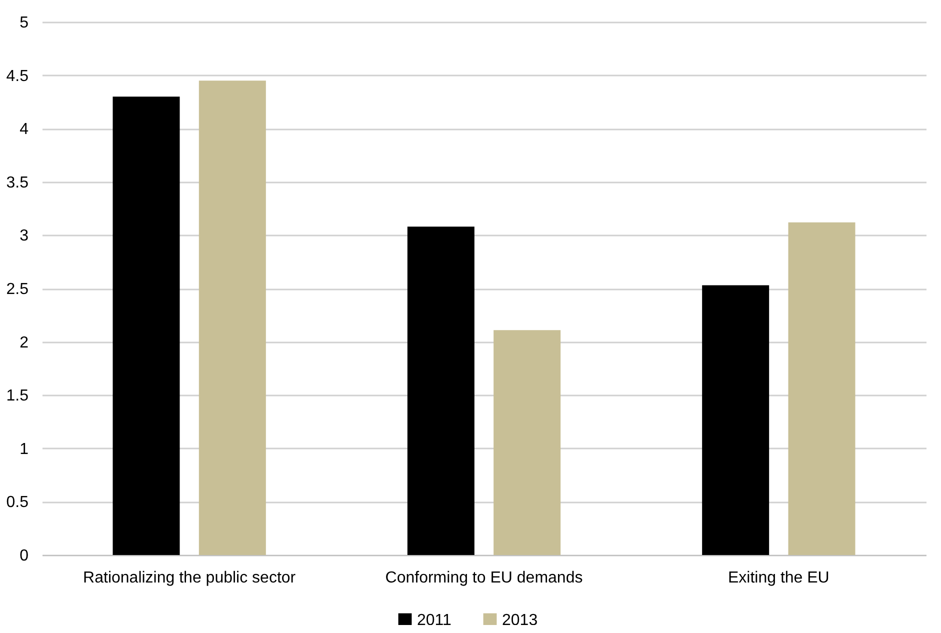  I want to click on y-tick-label: 3, so click(24, 236).